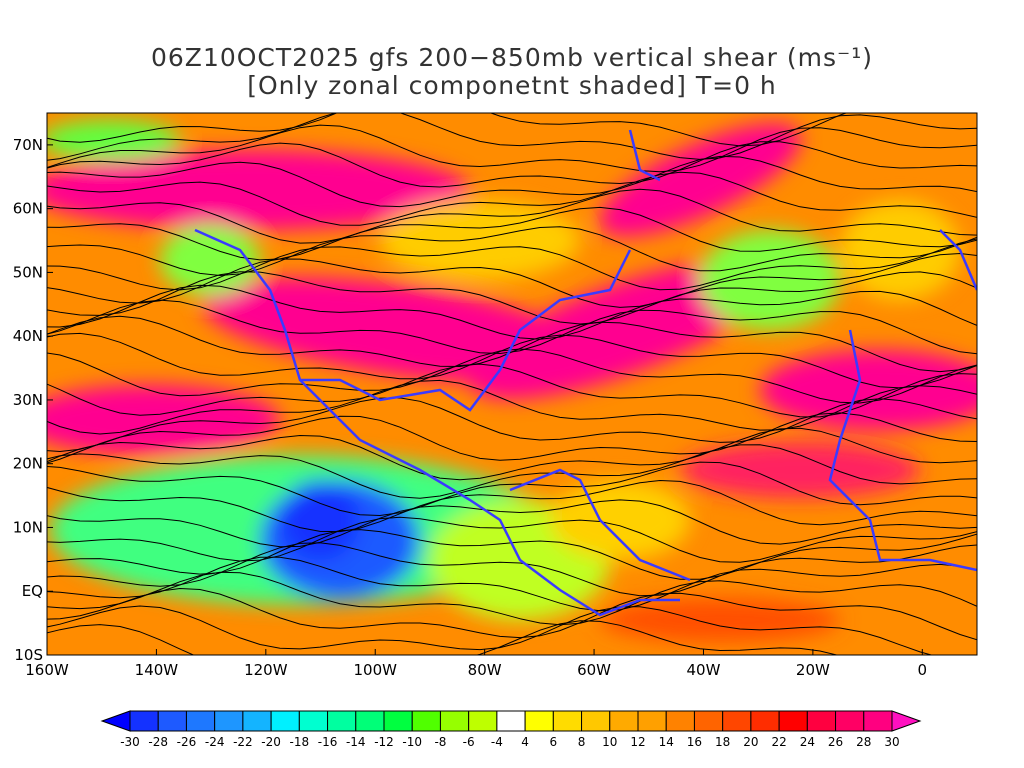 The image size is (1024, 768). I want to click on lat-tick-label: 70N, so click(28, 145).